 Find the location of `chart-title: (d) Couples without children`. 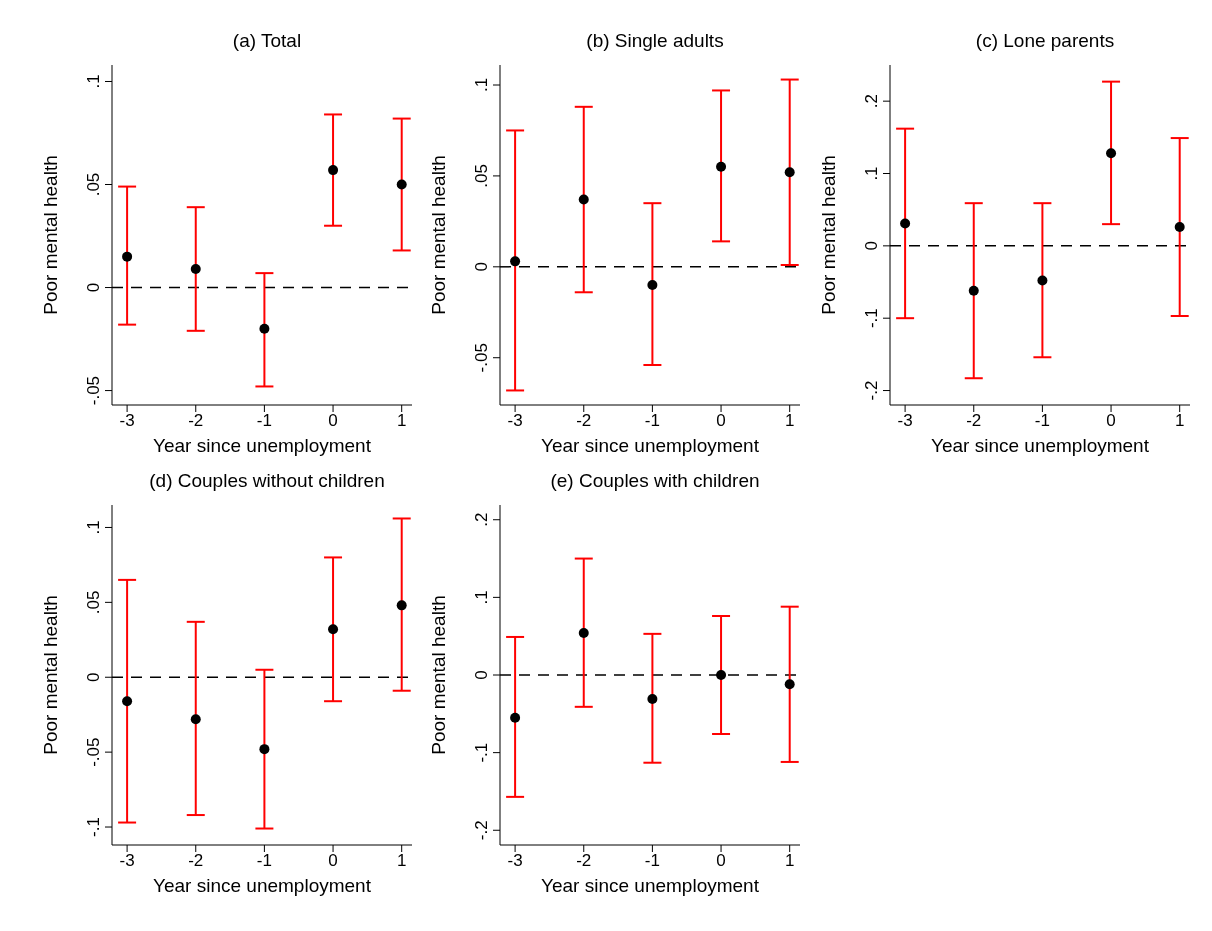

chart-title: (d) Couples without children is located at coordinates (267, 481).